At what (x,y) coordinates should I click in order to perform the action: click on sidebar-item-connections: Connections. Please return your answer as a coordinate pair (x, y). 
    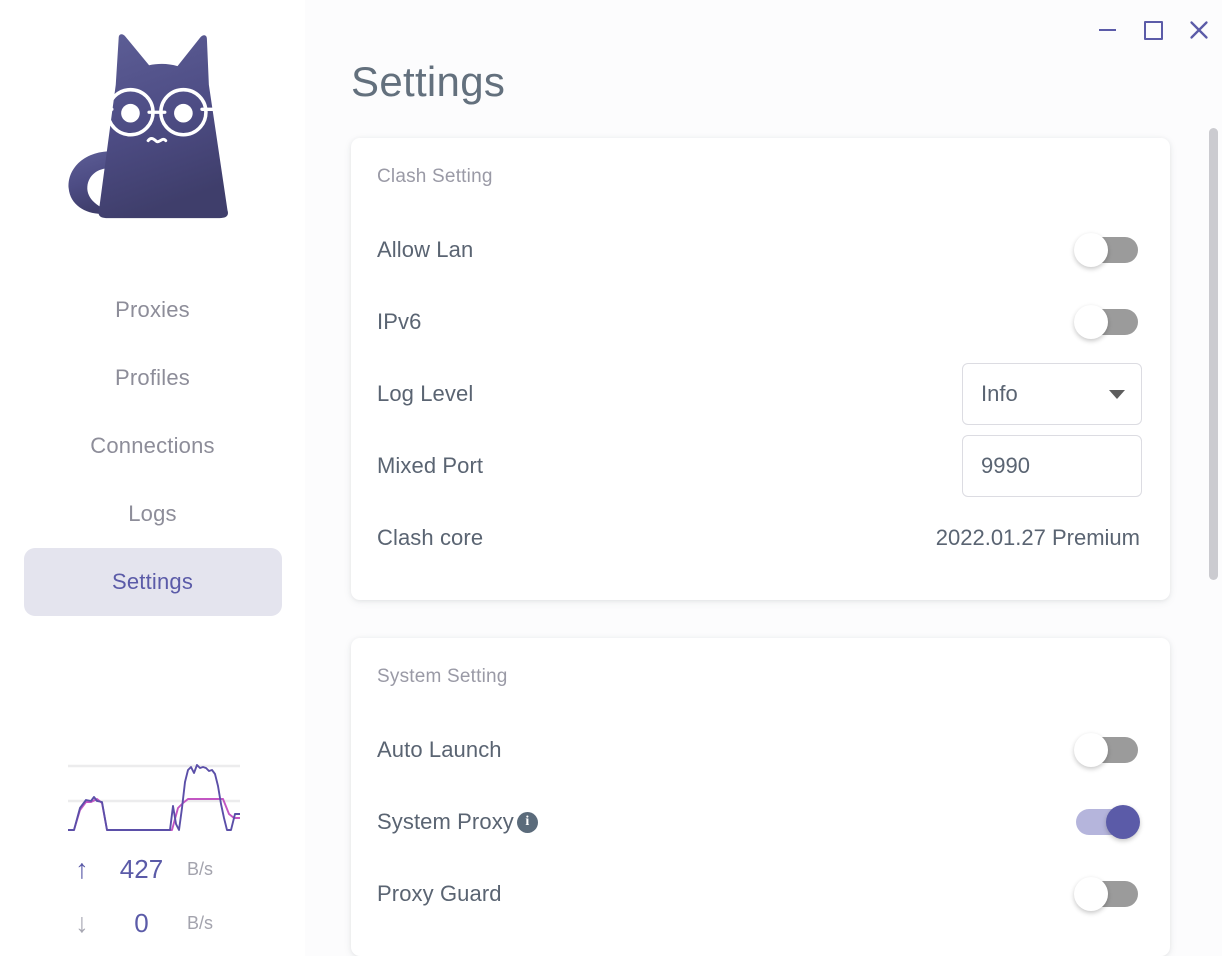
    Looking at the image, I should click on (153, 446).